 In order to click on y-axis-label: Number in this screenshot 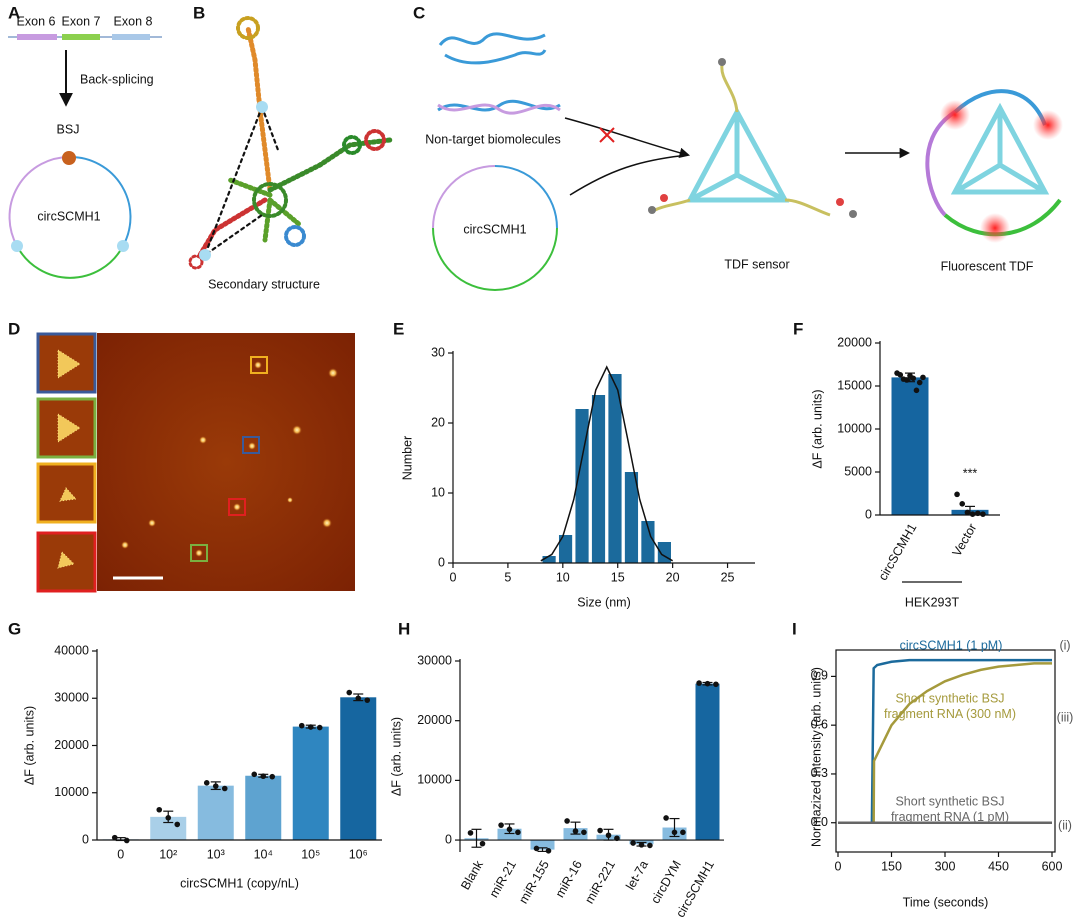, I will do `click(407, 458)`.